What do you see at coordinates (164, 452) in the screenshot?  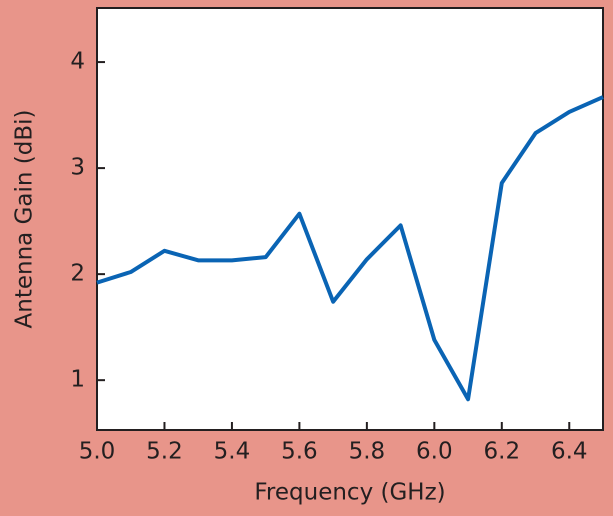 I see `x-tick-label: 5.2` at bounding box center [164, 452].